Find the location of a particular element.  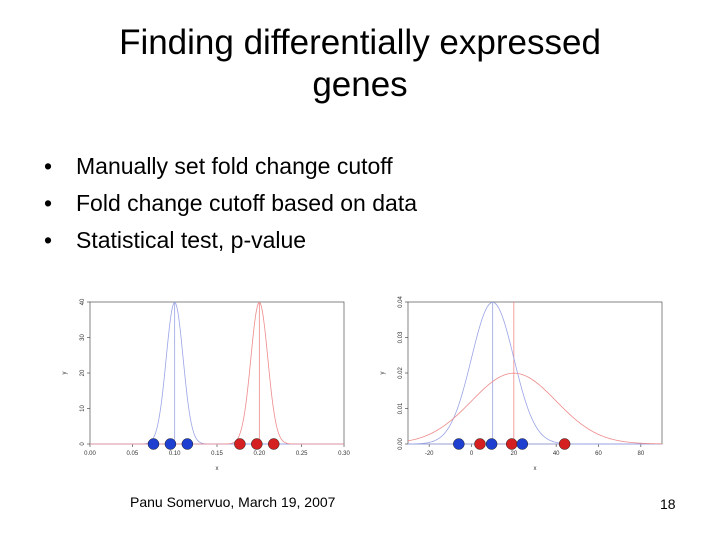

x-tick-label: 80 is located at coordinates (640, 454).